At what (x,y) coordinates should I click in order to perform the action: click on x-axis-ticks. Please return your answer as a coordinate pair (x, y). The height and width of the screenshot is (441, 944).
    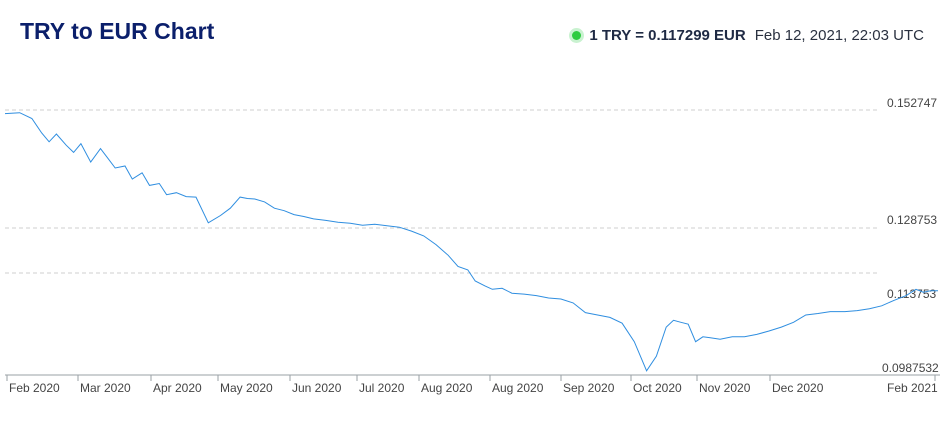
    Looking at the image, I should click on (471, 378).